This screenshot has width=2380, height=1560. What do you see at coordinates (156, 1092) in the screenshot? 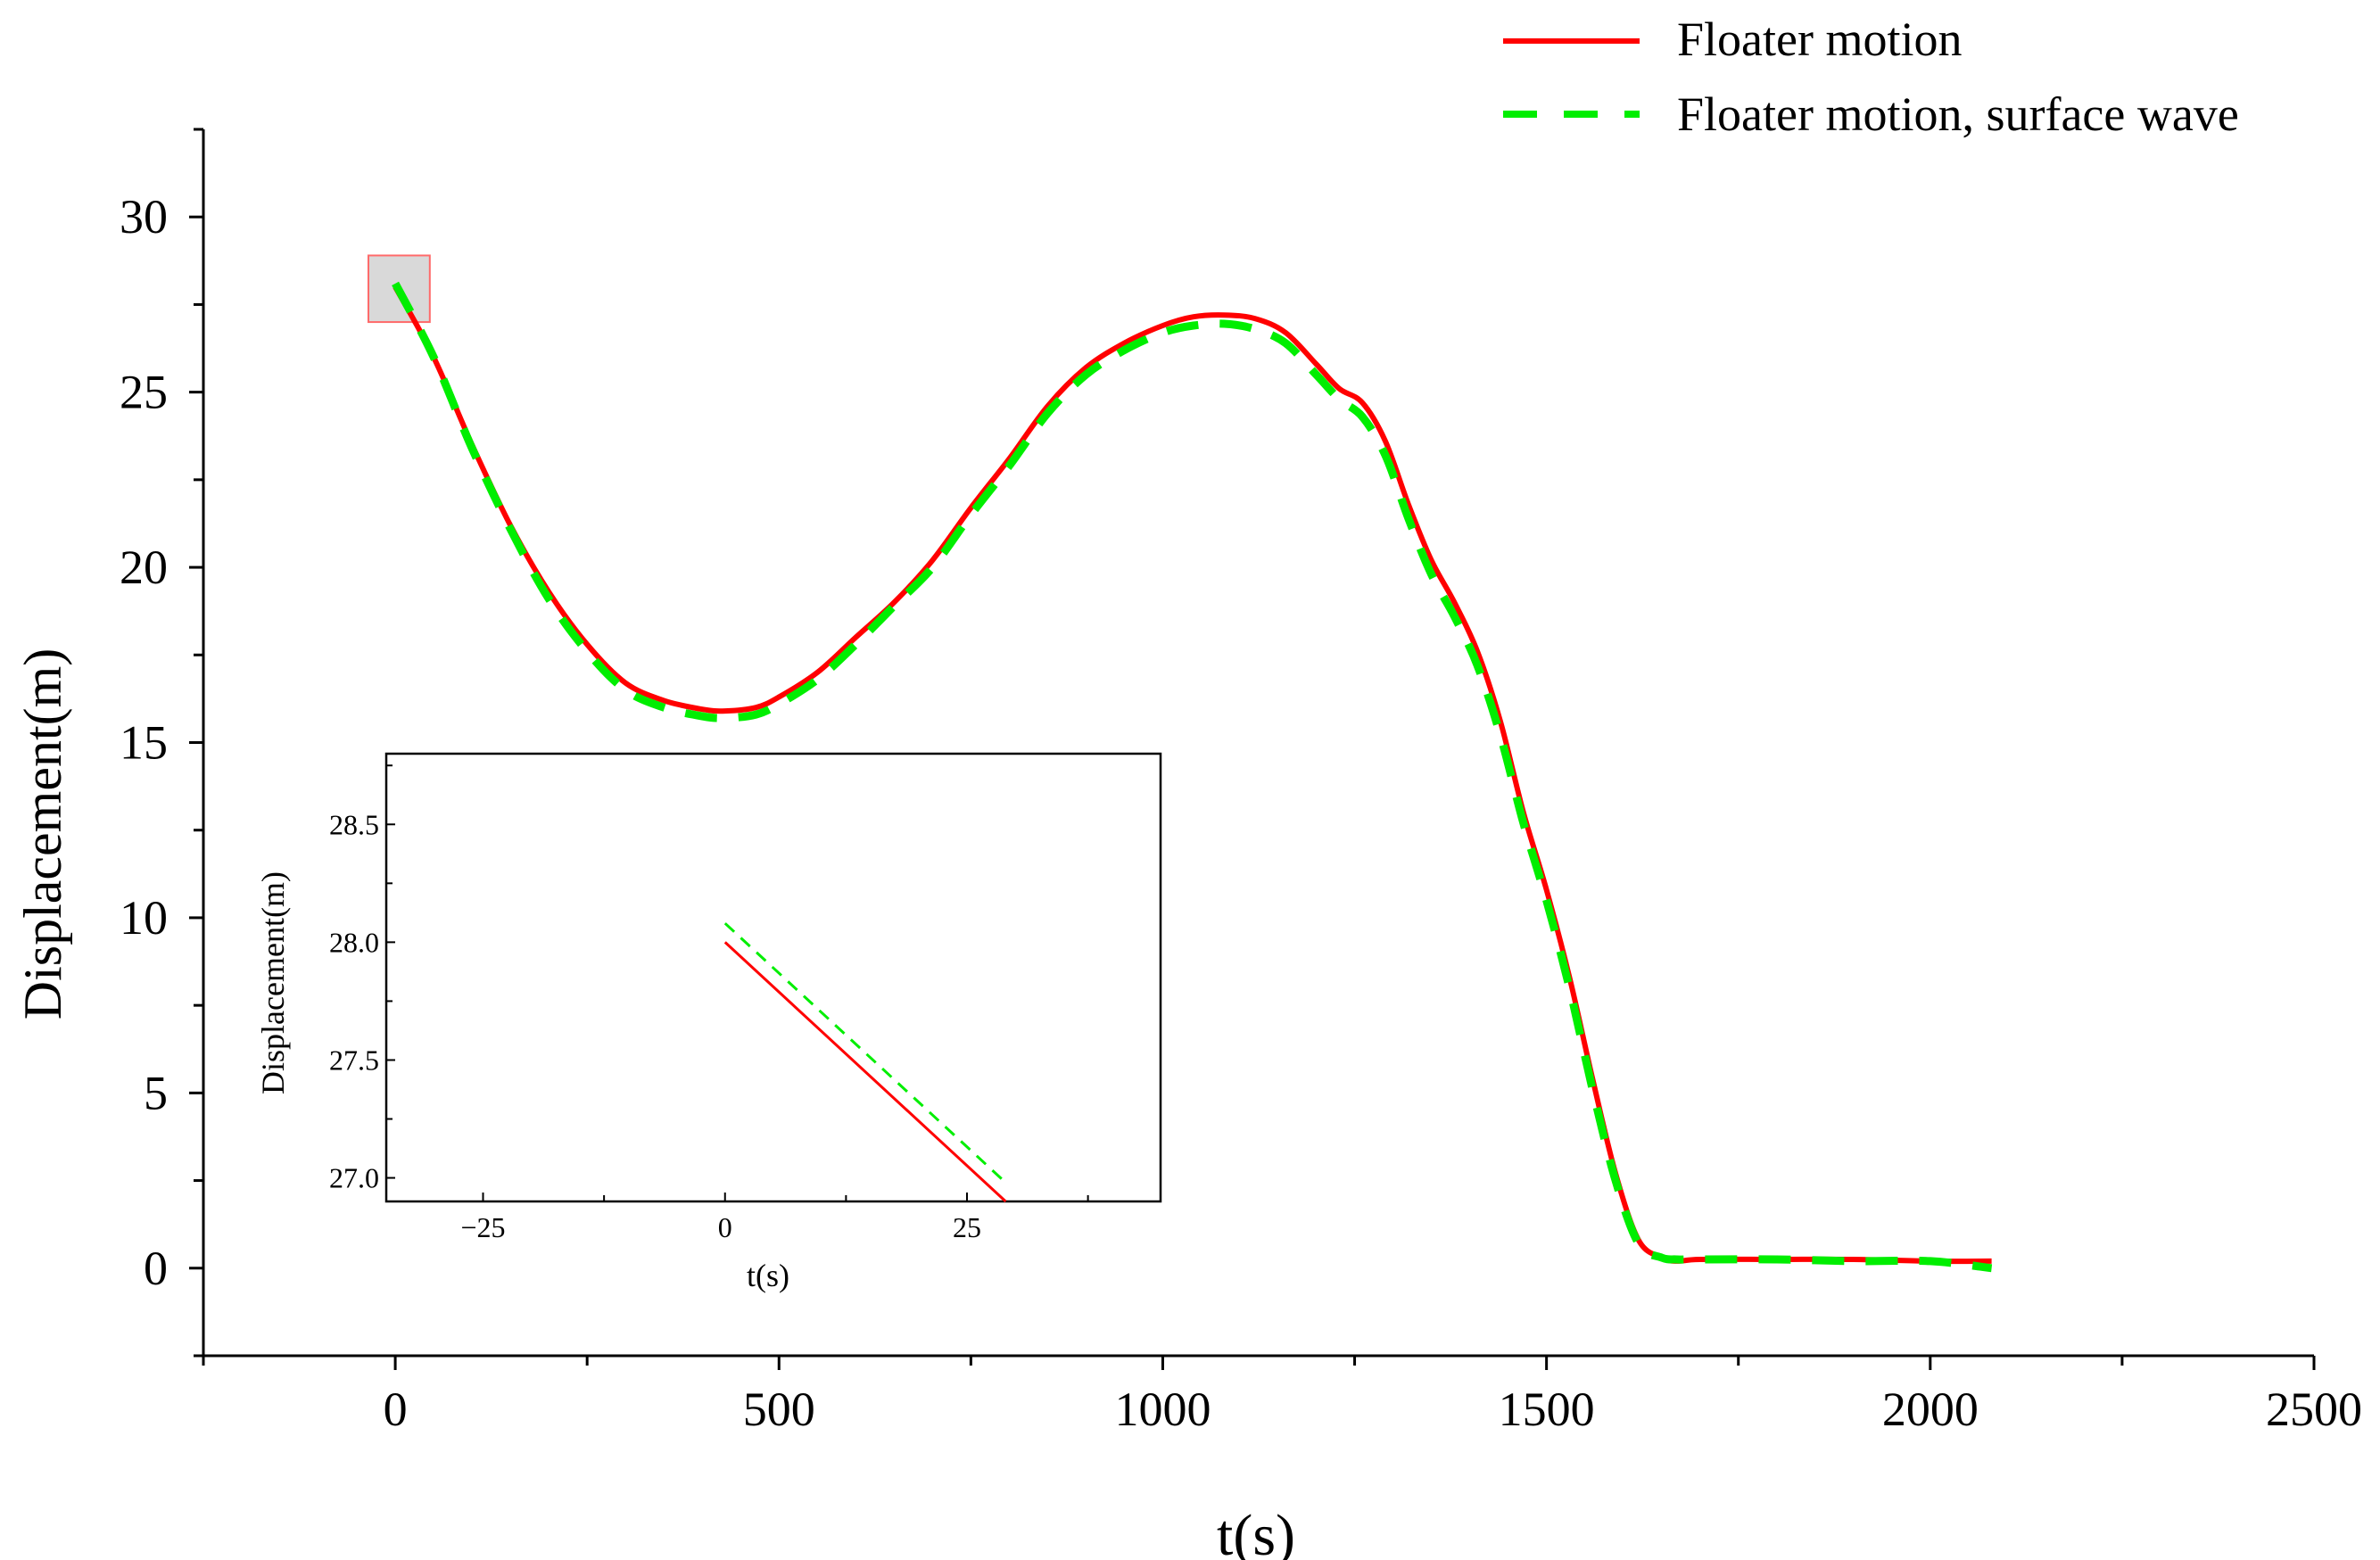
I see `main-y-tick-label: 5` at bounding box center [156, 1092].